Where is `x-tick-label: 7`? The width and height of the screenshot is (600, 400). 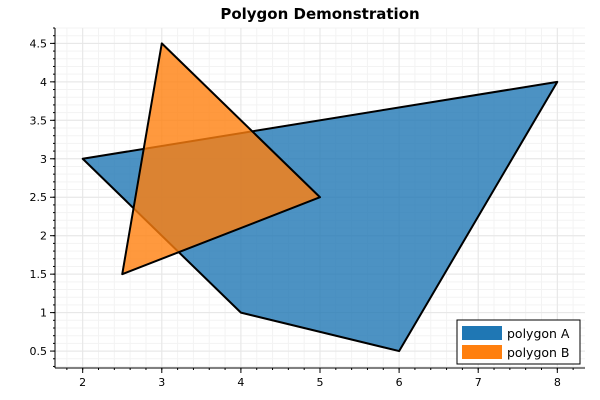 x-tick-label: 7 is located at coordinates (478, 382).